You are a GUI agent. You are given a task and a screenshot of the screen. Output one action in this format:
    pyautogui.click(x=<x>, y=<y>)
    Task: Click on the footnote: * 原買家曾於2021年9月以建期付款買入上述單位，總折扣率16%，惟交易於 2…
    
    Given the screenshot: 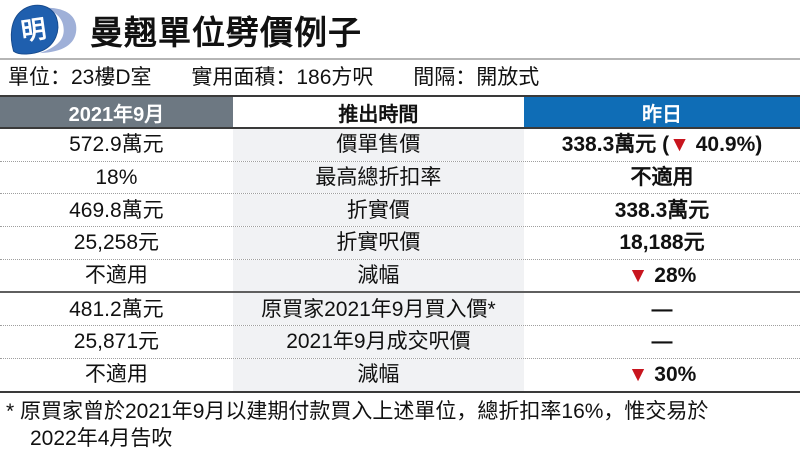 What is the action you would take?
    pyautogui.click(x=400, y=424)
    